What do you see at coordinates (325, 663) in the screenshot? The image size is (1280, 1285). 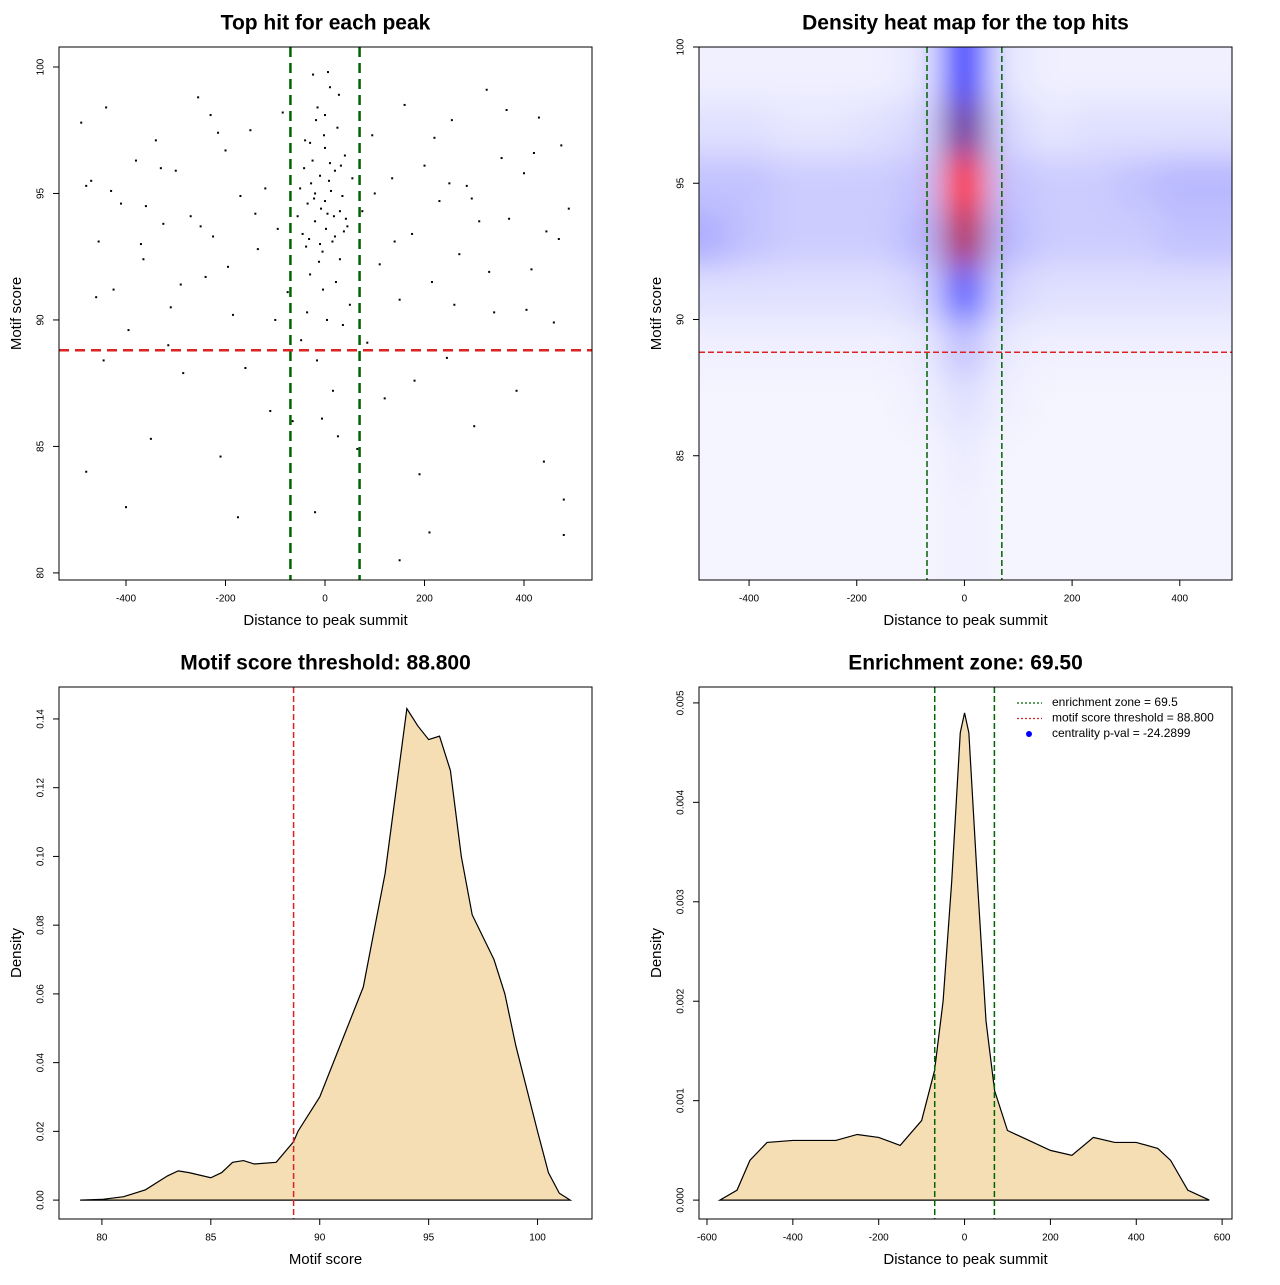 I see `chart-title: Motif score threshold: 88.800` at bounding box center [325, 663].